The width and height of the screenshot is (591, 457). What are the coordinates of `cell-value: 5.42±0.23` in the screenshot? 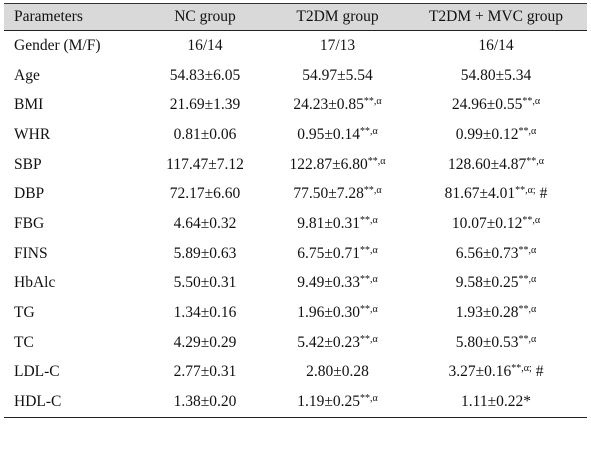 It's located at (328, 342).